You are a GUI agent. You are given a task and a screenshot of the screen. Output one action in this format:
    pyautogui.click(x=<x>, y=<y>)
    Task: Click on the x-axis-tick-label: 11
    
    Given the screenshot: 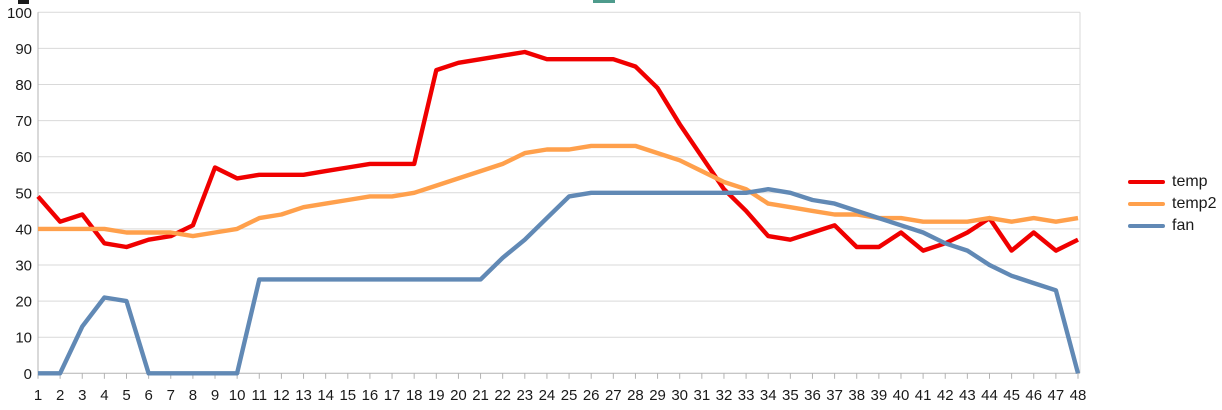 What is the action you would take?
    pyautogui.click(x=259, y=395)
    